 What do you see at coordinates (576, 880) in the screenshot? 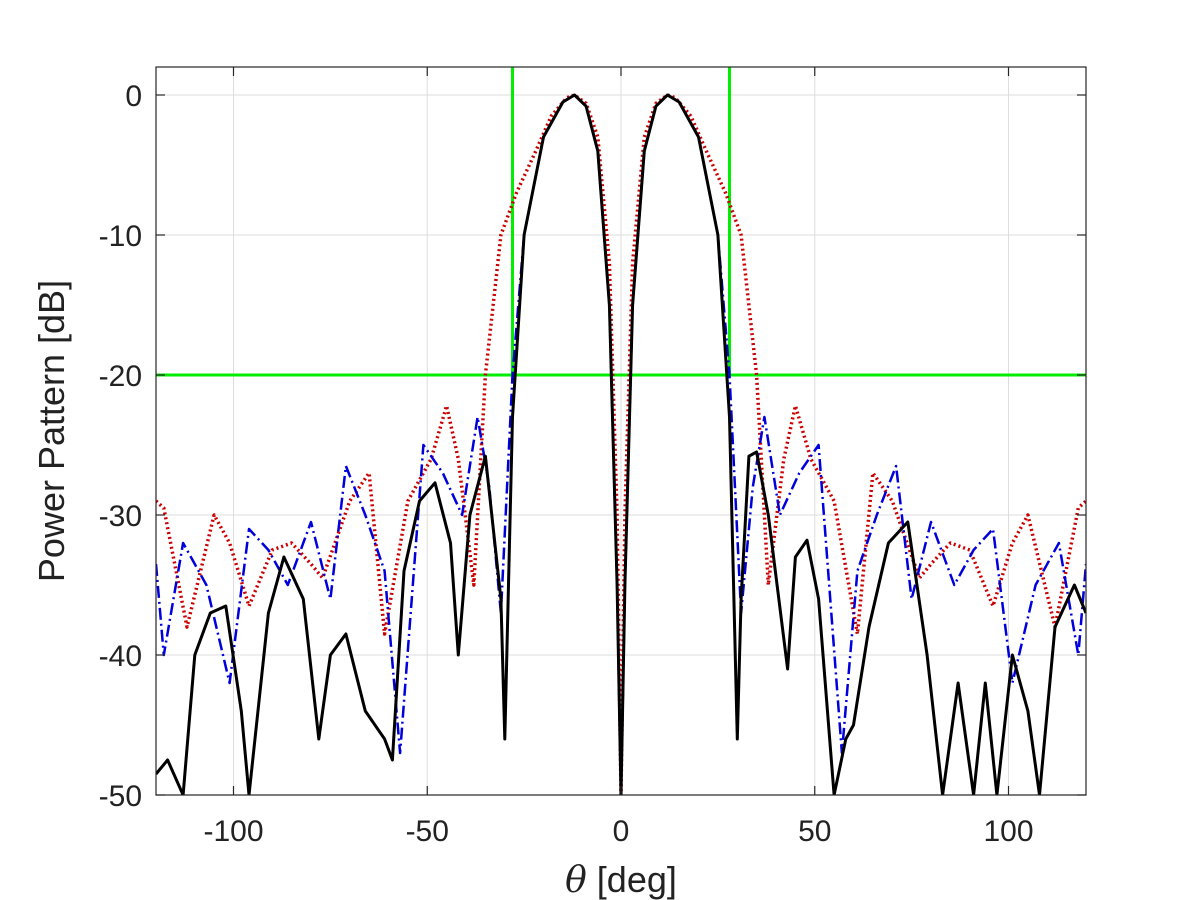
I see `x-axis-label-symbol: θ` at bounding box center [576, 880].